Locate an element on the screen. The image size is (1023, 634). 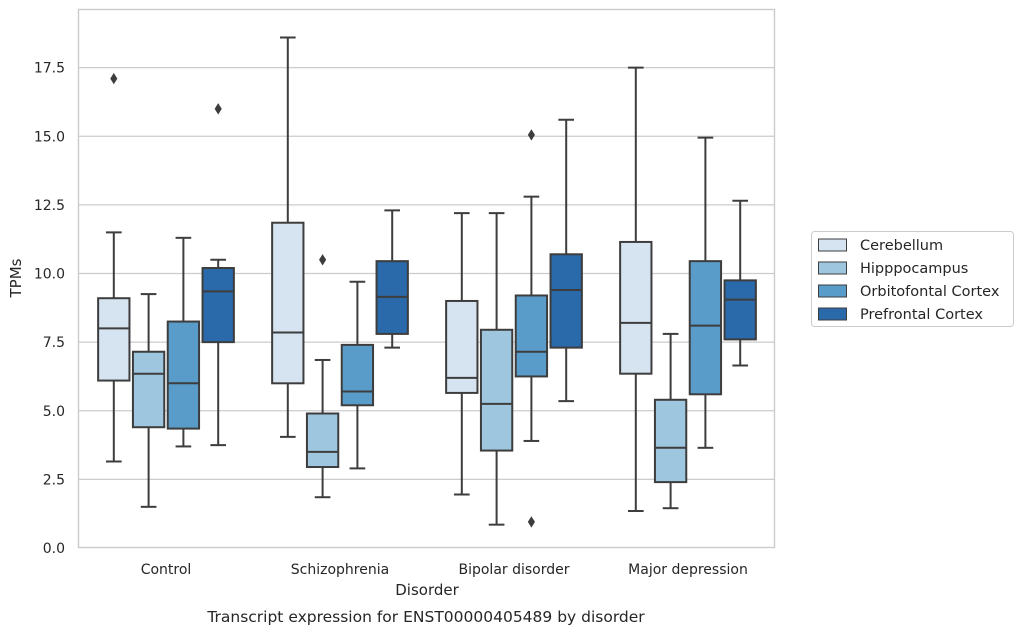
legend-label: Orbitofontal Cortex is located at coordinates (930, 292).